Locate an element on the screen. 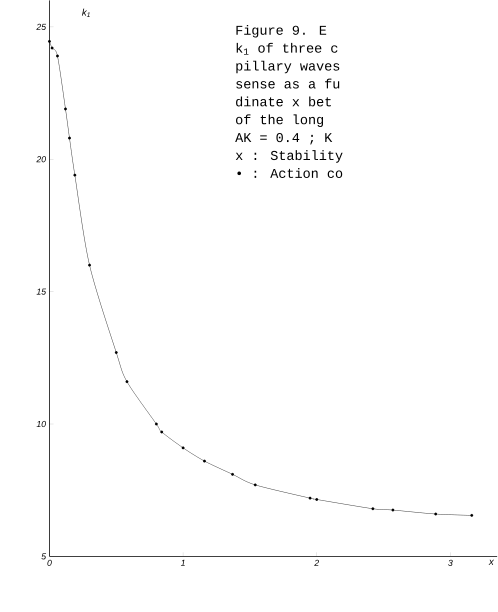 The width and height of the screenshot is (498, 612). y-tick-label: 15 is located at coordinates (41, 291).